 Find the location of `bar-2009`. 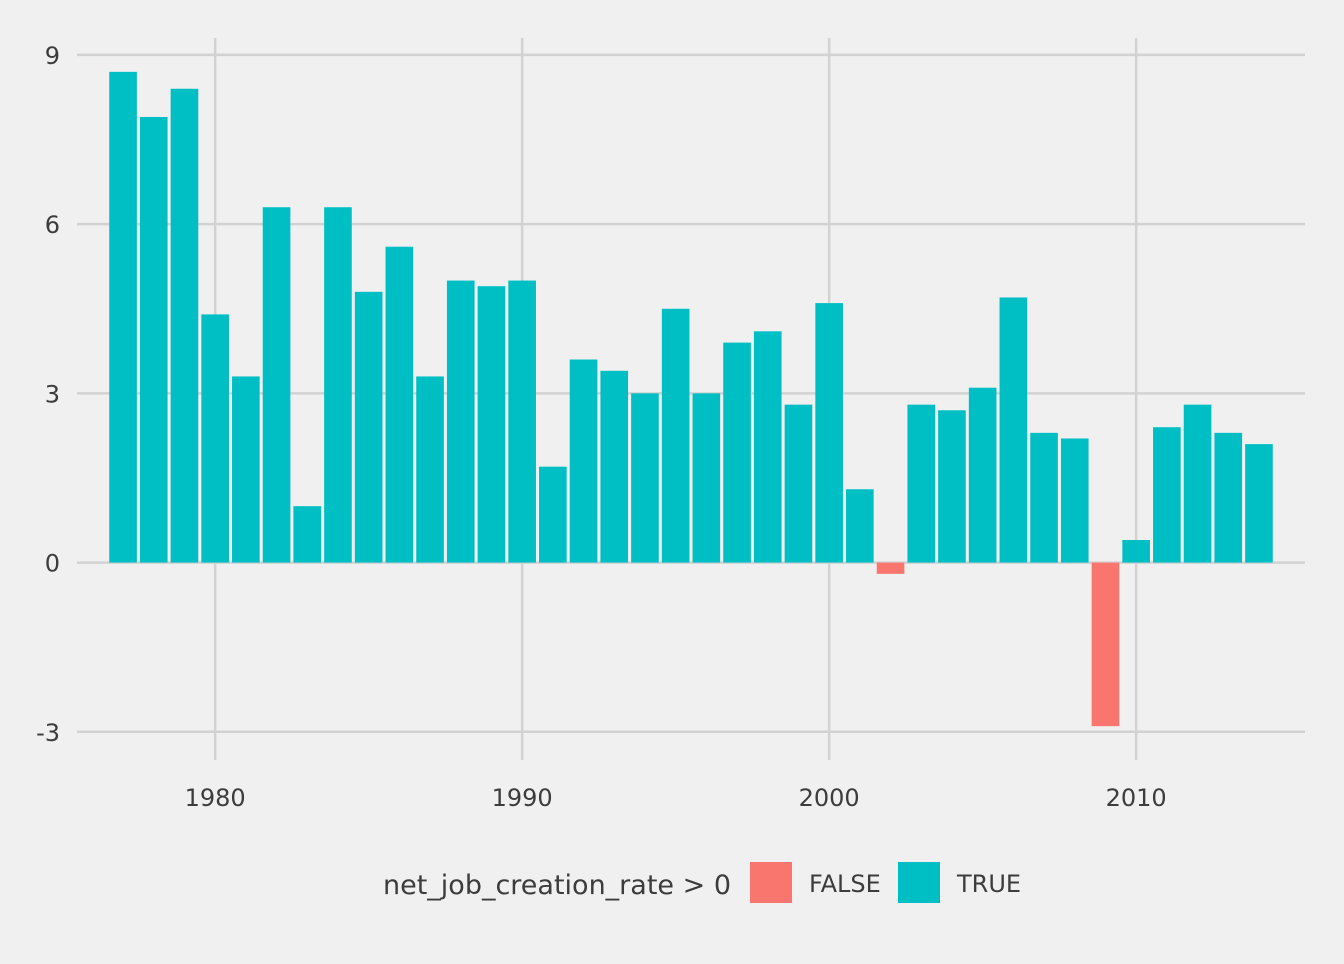

bar-2009 is located at coordinates (1105, 644).